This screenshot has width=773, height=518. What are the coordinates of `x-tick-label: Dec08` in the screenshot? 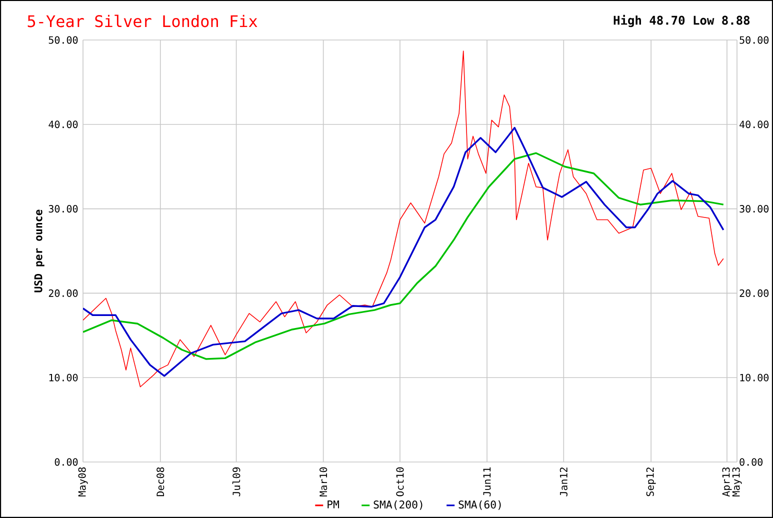 It's located at (160, 481).